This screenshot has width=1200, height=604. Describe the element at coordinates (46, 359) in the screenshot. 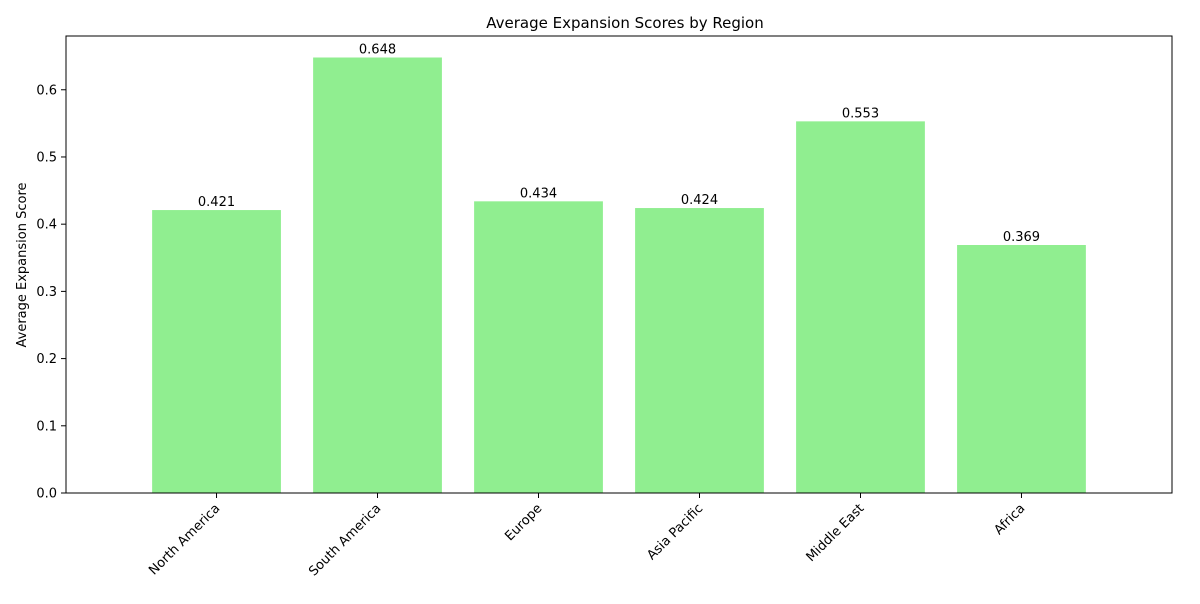

I see `y-tick-label: 0.2` at that location.